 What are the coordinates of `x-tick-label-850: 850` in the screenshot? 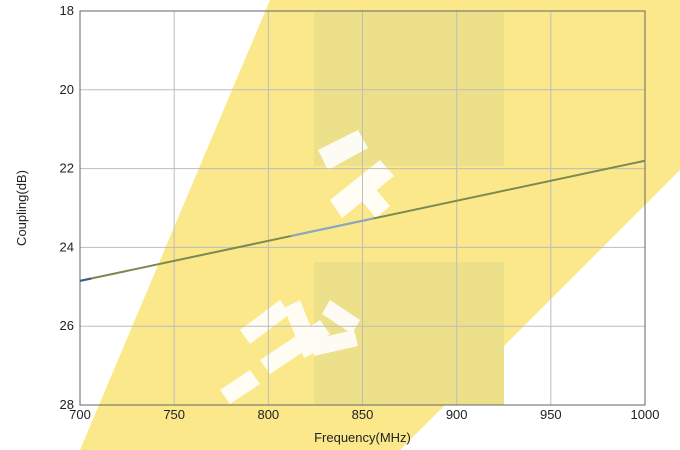 It's located at (363, 414).